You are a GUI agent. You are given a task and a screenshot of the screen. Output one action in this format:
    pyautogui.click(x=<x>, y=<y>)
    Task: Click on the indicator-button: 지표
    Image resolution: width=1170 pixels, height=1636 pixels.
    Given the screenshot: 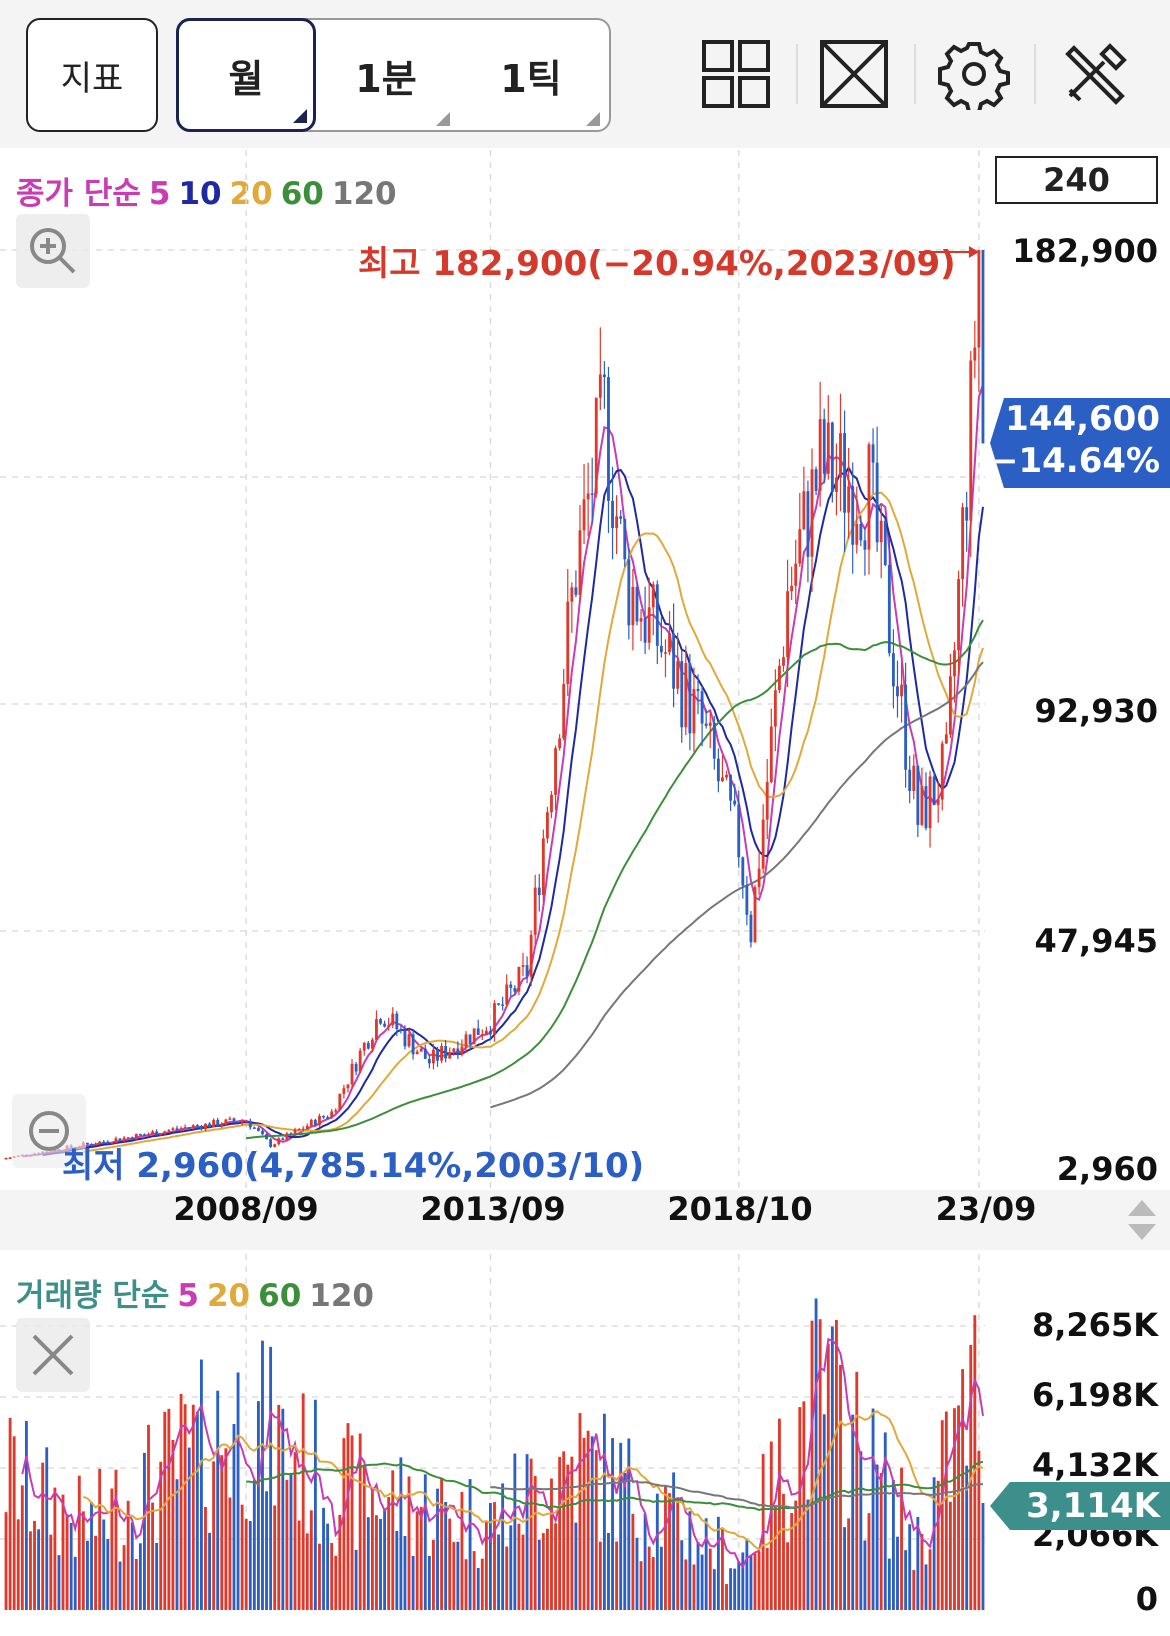 What is the action you would take?
    pyautogui.click(x=92, y=75)
    